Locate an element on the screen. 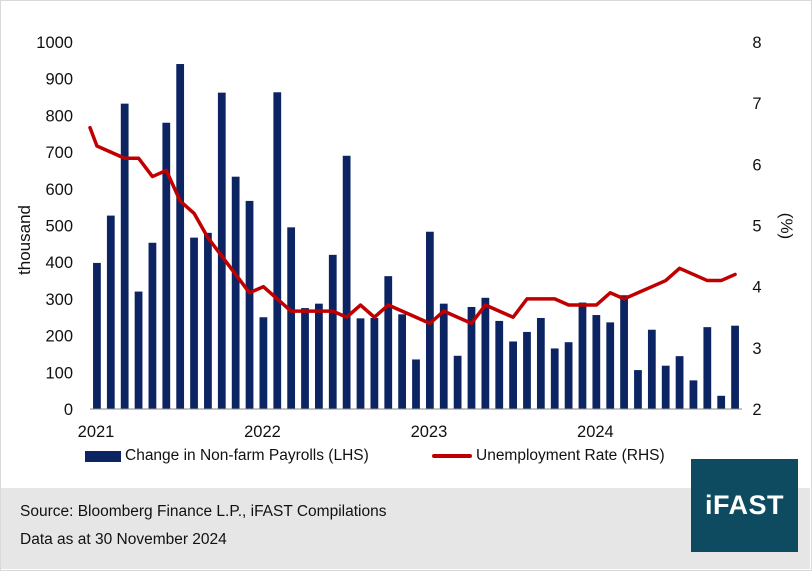  right-tick-label: 4 is located at coordinates (756, 288).